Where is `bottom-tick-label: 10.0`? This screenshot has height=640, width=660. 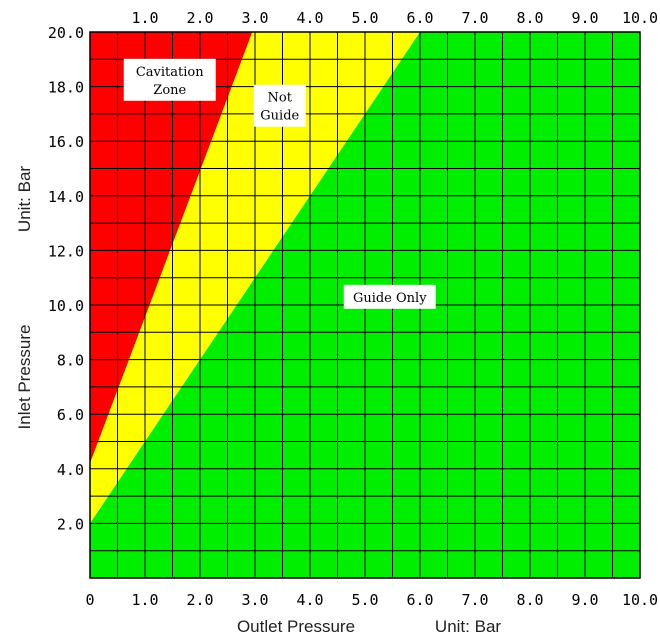 bottom-tick-label: 10.0 is located at coordinates (640, 600).